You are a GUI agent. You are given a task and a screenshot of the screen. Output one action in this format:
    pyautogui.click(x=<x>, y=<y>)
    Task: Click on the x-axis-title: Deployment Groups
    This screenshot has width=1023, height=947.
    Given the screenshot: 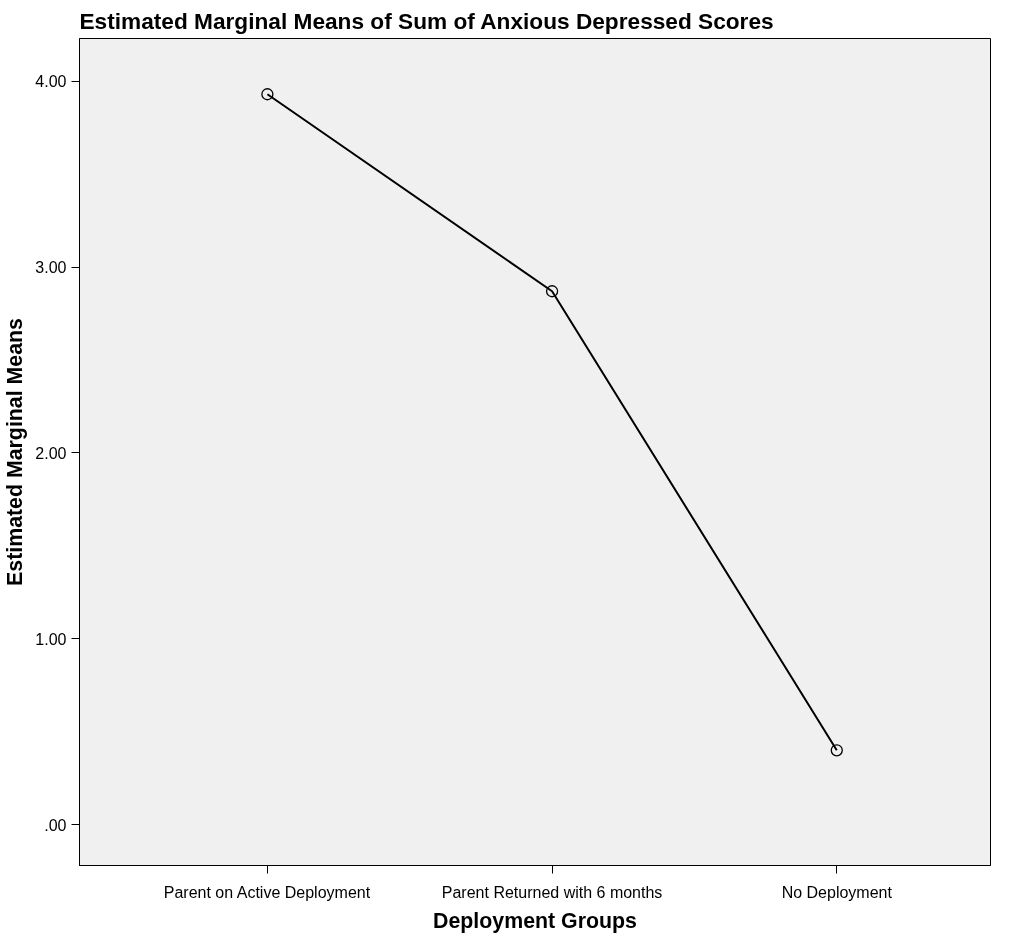 What is the action you would take?
    pyautogui.click(x=535, y=920)
    